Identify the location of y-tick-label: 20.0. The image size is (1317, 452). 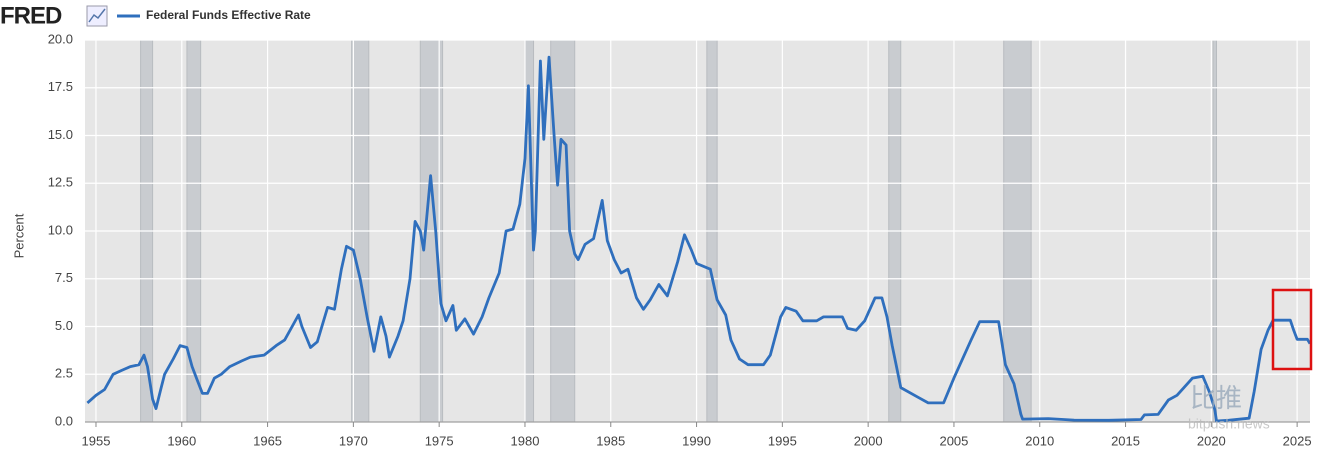
(60, 38).